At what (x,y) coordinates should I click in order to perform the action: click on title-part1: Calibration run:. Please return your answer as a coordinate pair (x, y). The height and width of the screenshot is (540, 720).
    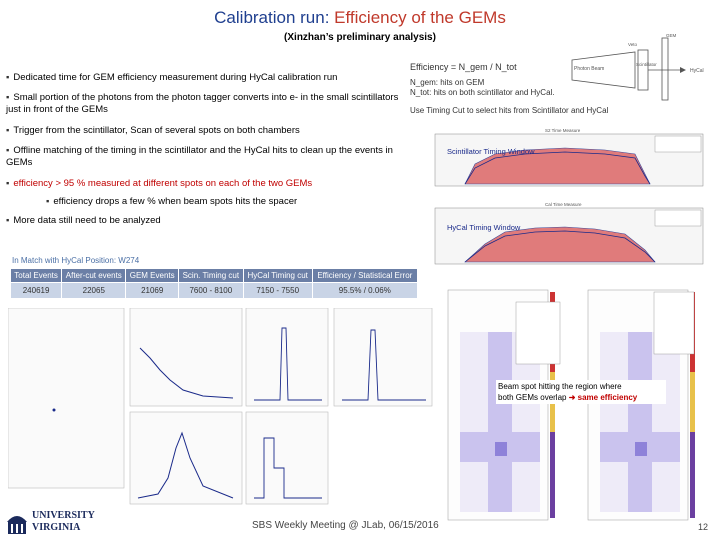
    Looking at the image, I should click on (274, 17).